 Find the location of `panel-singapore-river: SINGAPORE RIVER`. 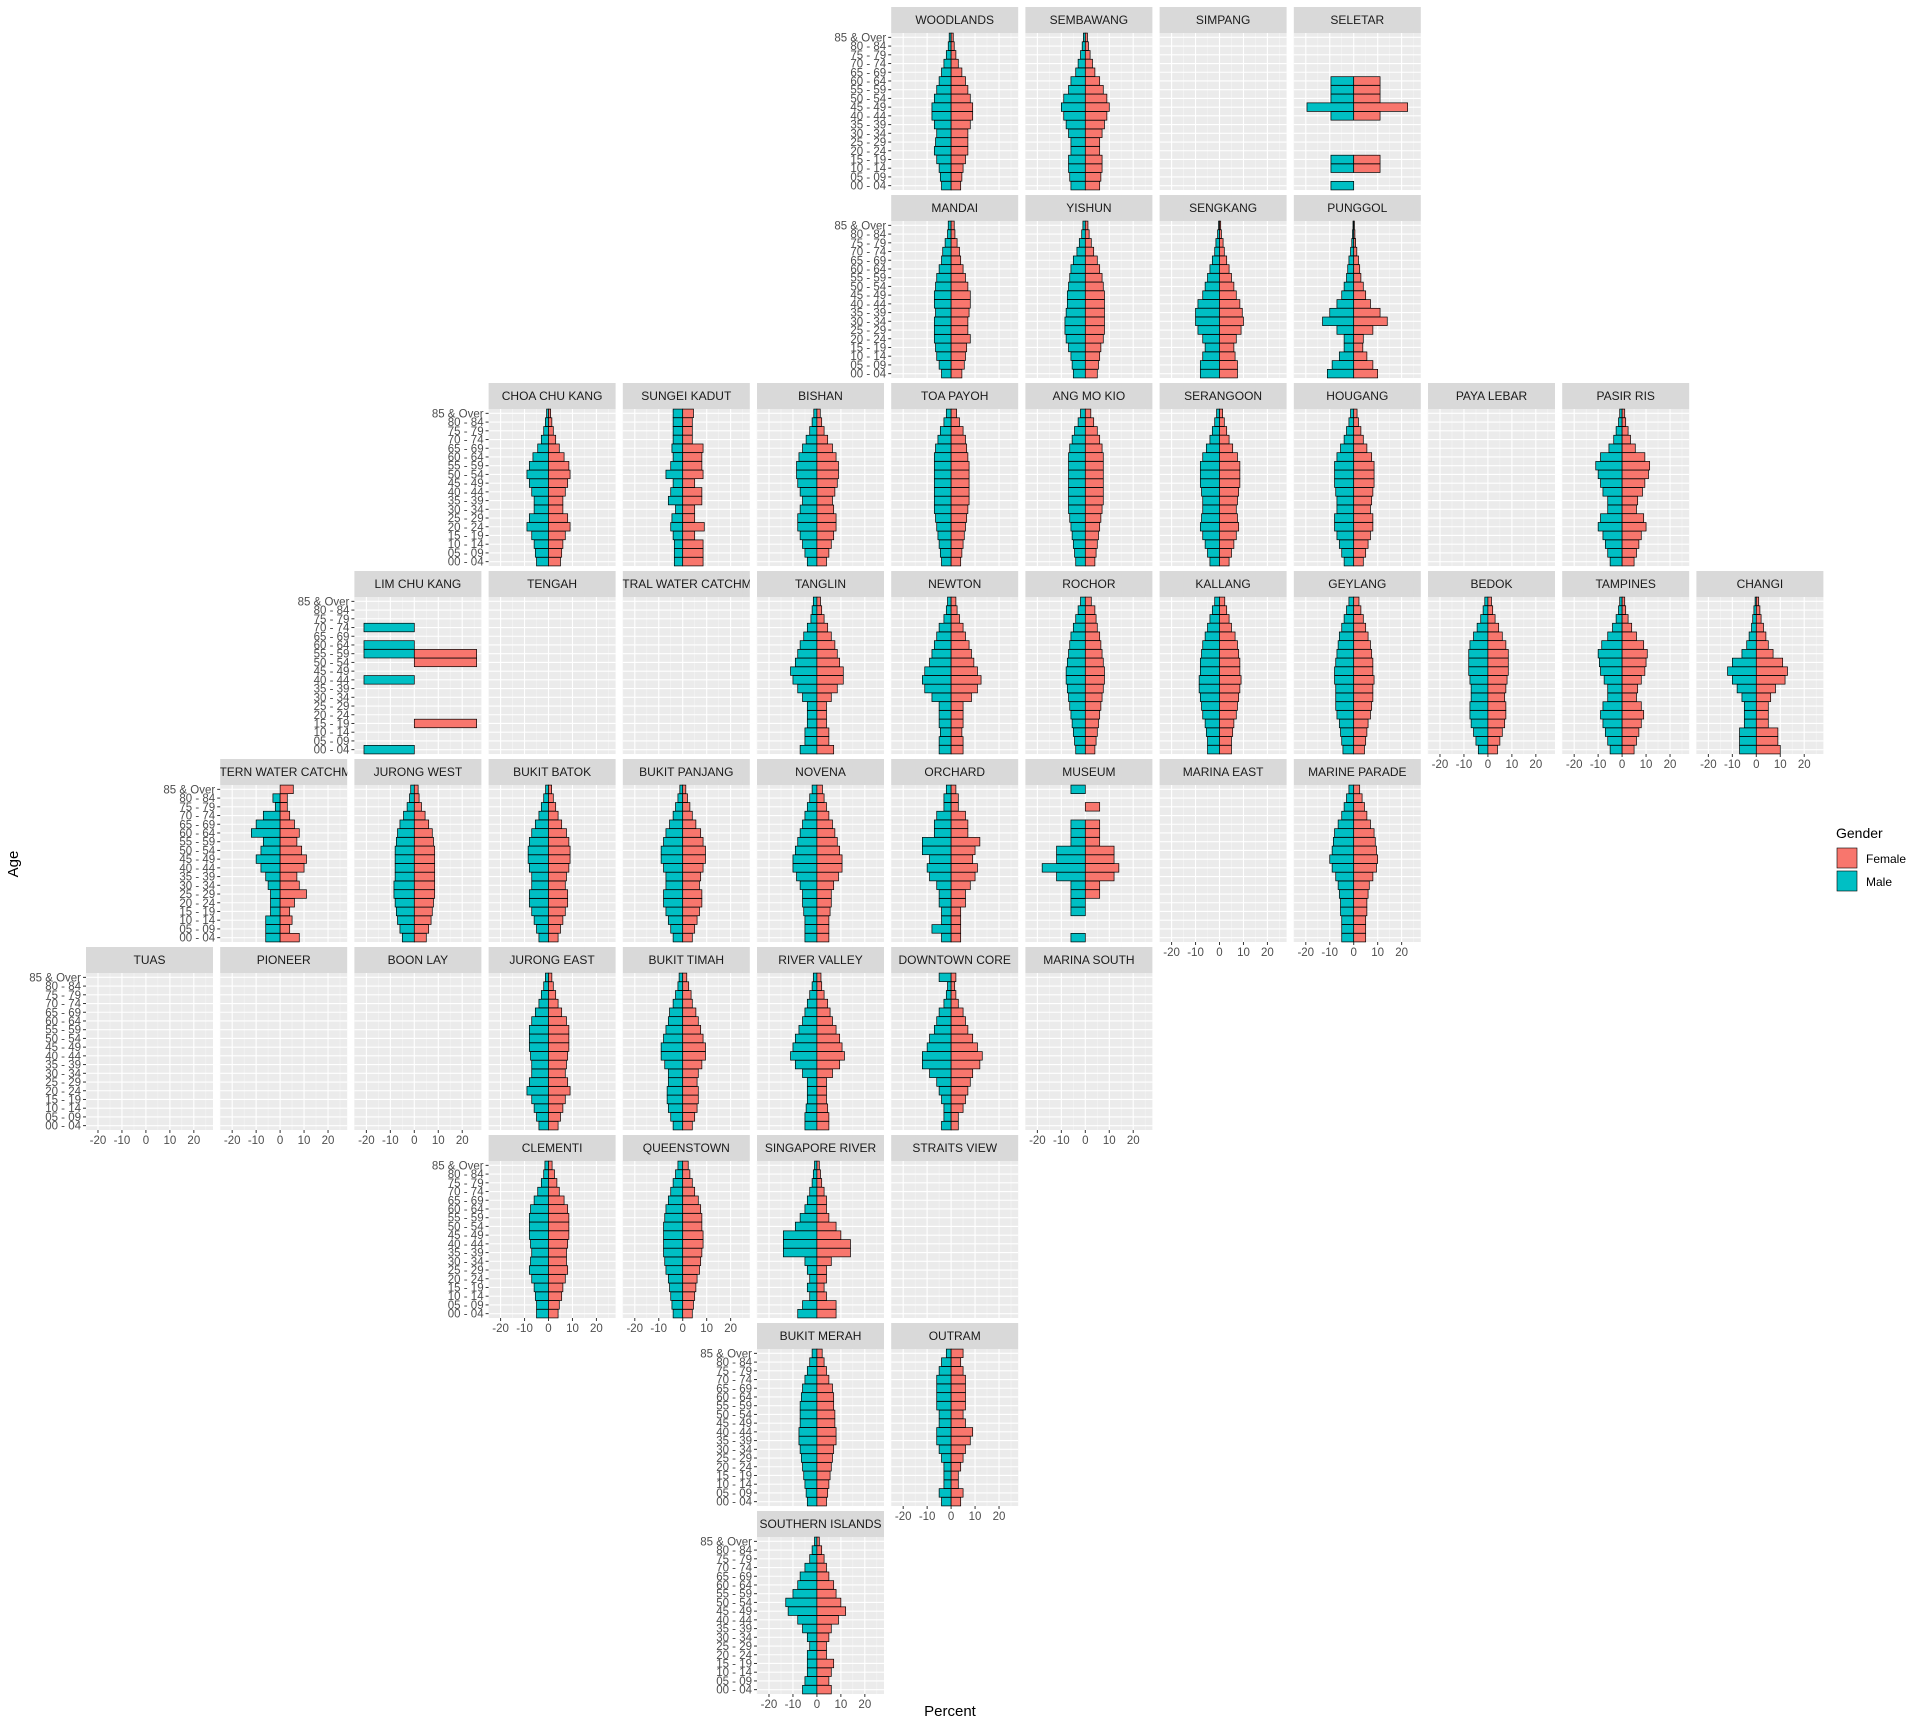

panel-singapore-river: SINGAPORE RIVER is located at coordinates (820, 1227).